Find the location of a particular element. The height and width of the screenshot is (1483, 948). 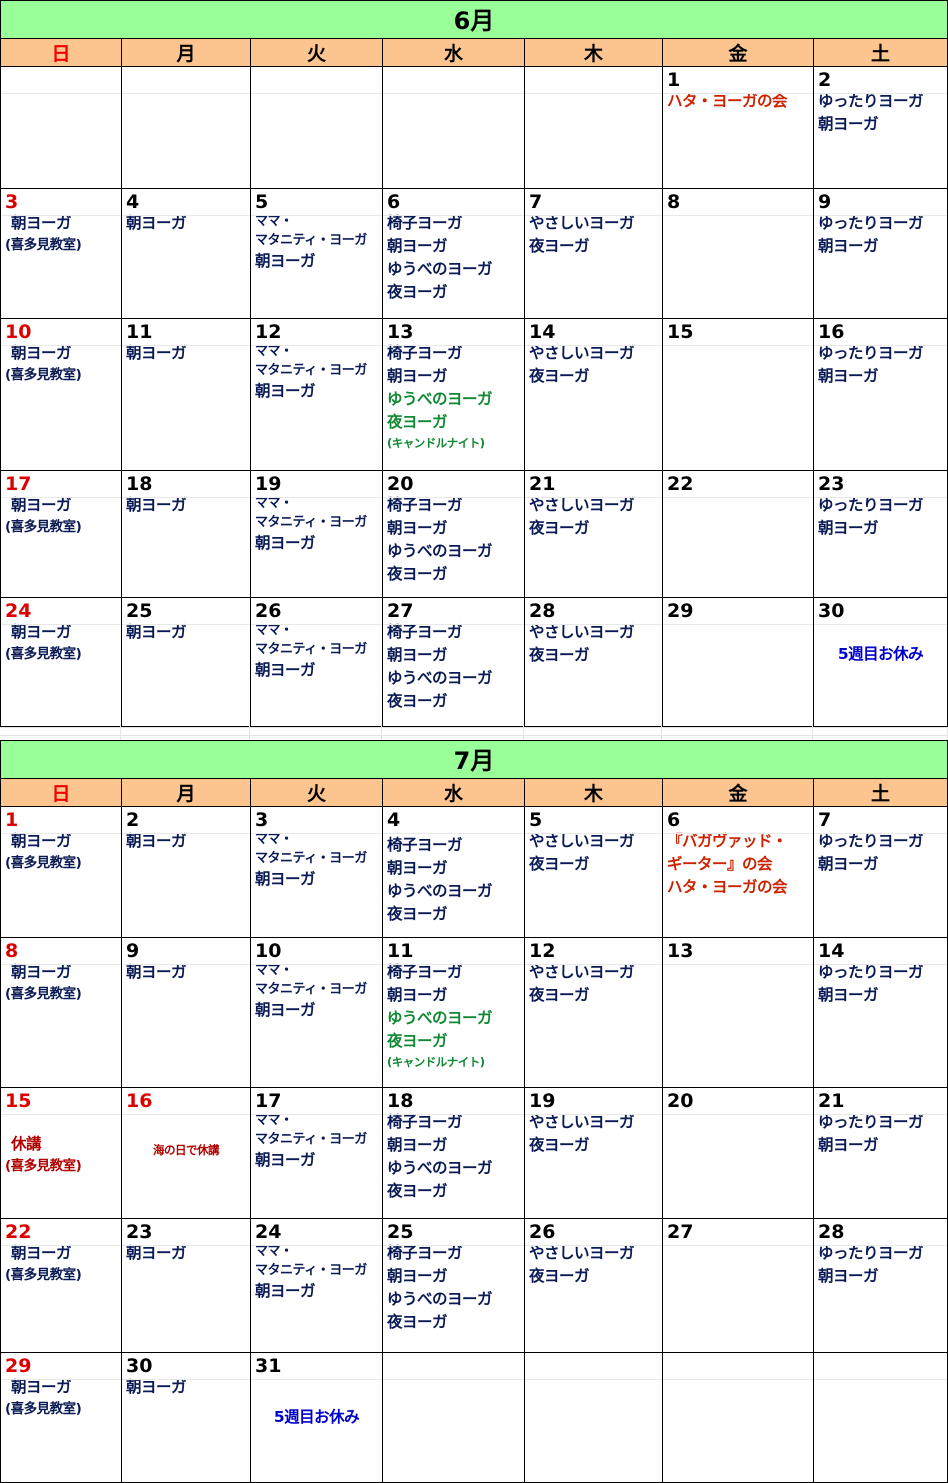

day-number: 11 is located at coordinates (400, 951).